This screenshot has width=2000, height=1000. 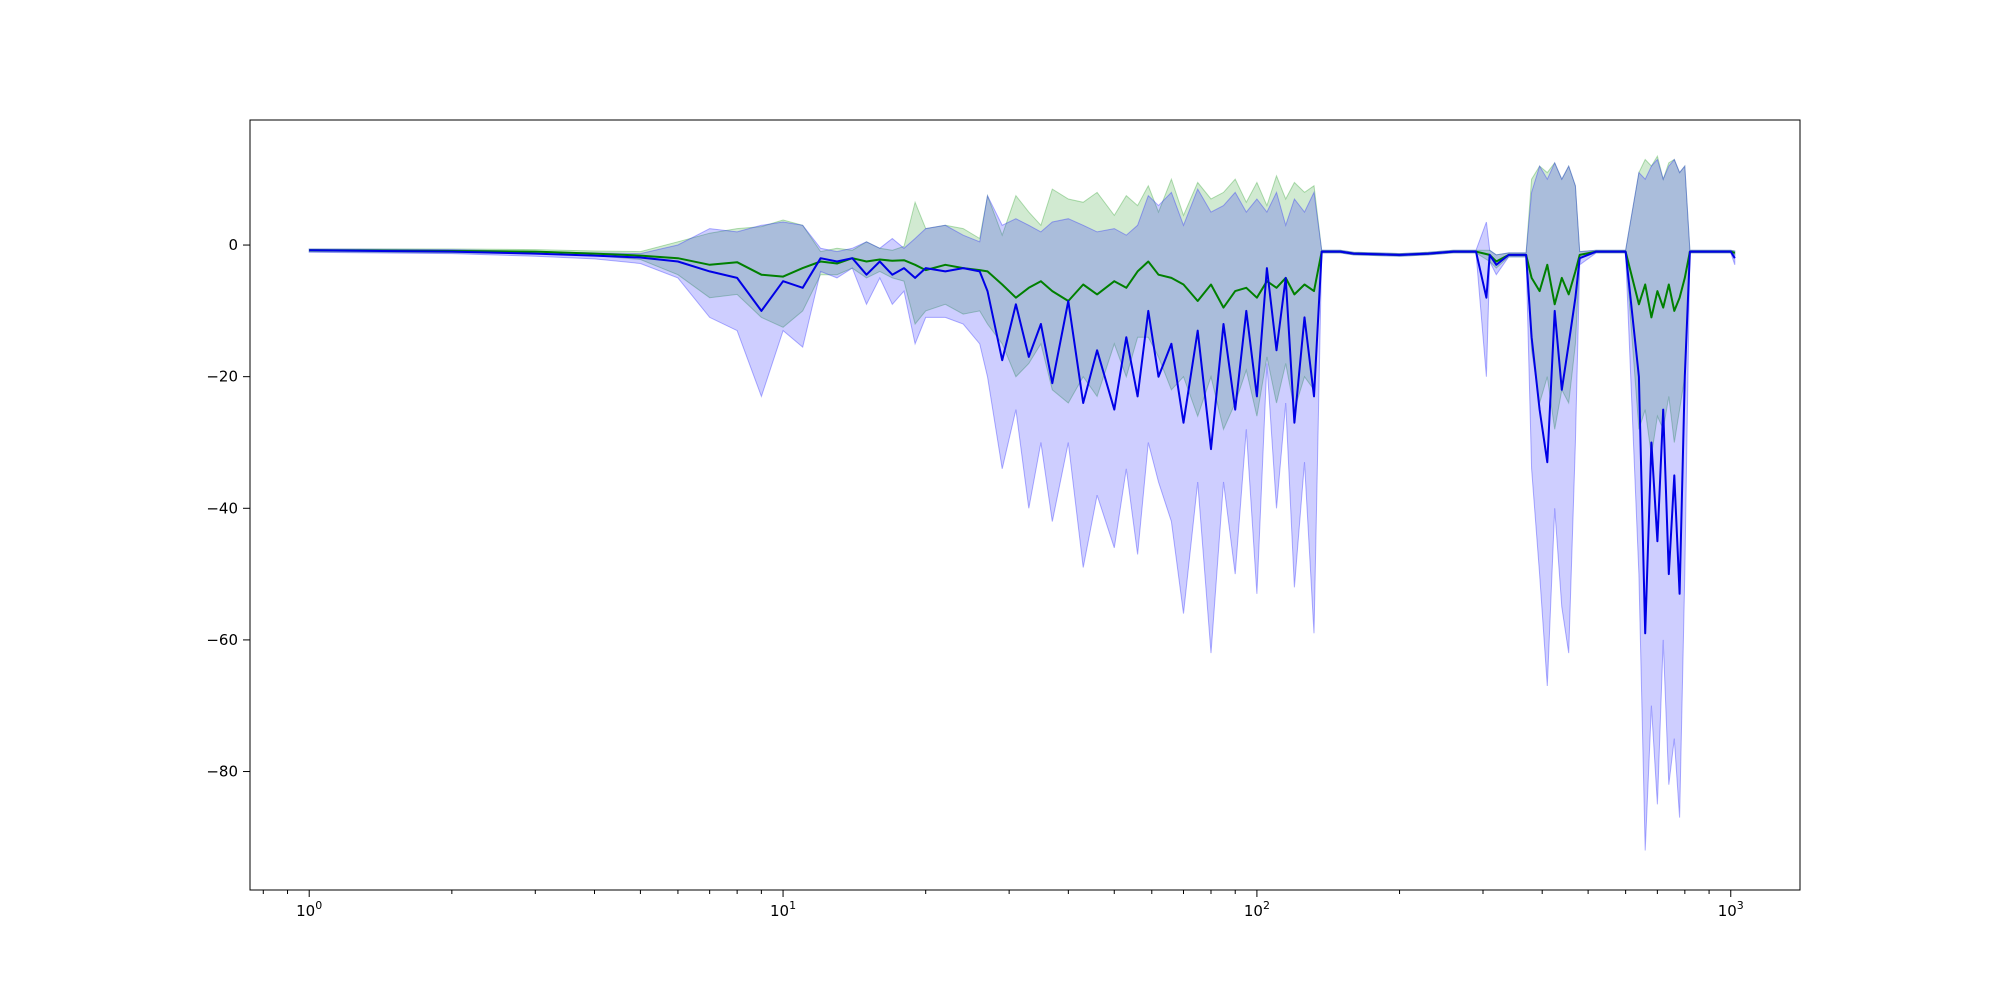 I want to click on y-tick-label: 0, so click(x=233, y=245).